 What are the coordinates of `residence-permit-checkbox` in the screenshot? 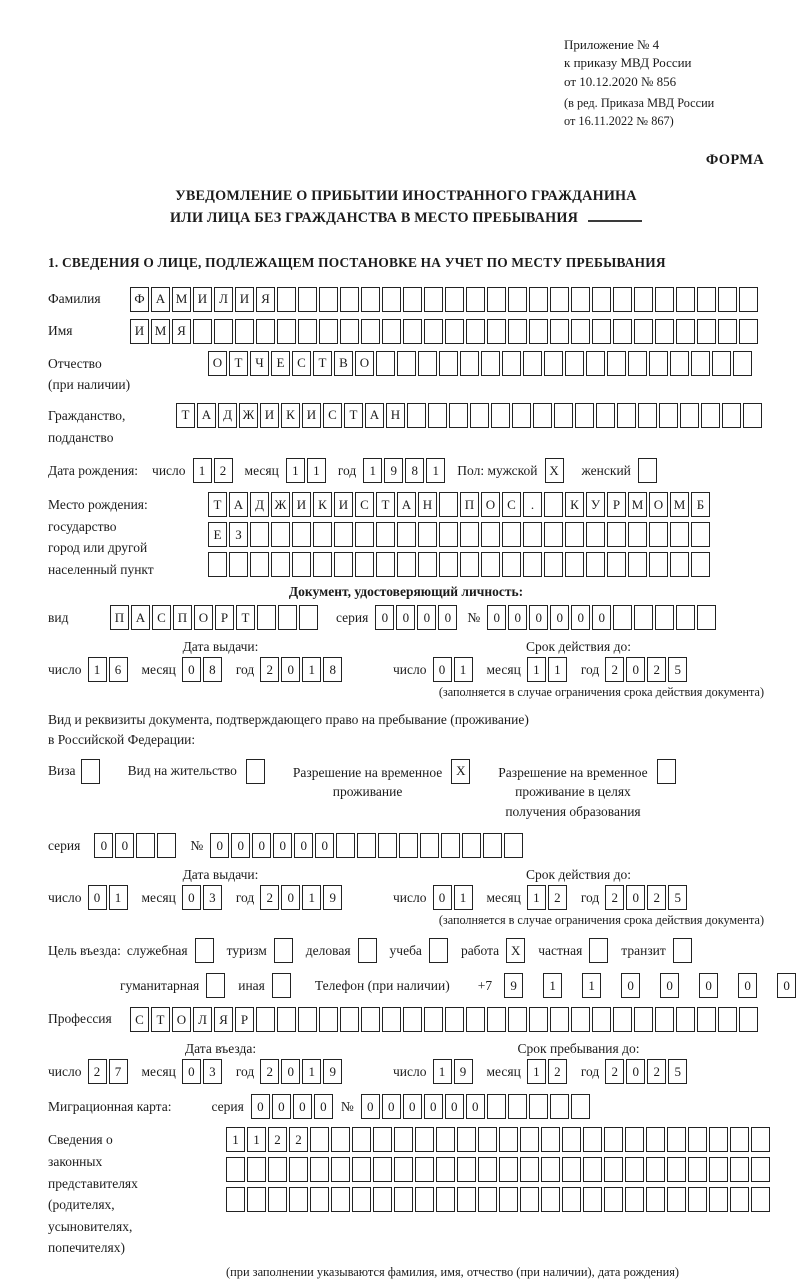 It's located at (255, 771).